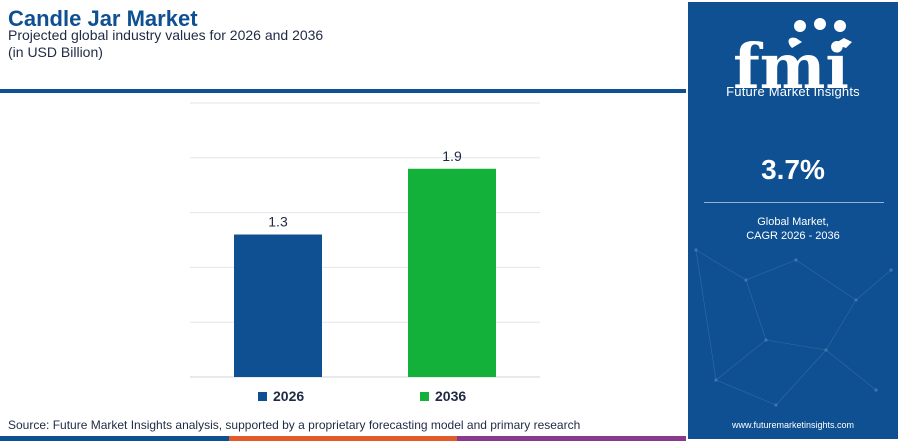 The height and width of the screenshot is (441, 900). I want to click on header-divider, so click(343, 91).